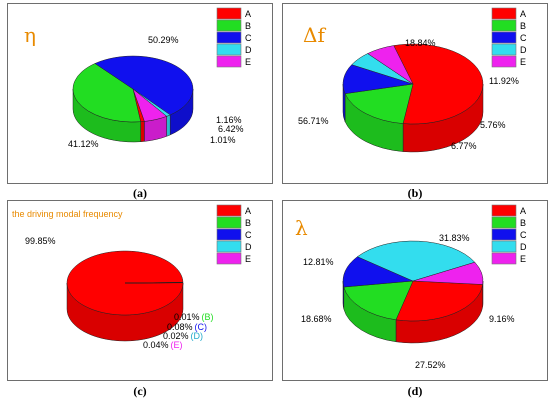  Describe the element at coordinates (229, 120) in the screenshot. I see `data-label-d: 1.16%` at that location.